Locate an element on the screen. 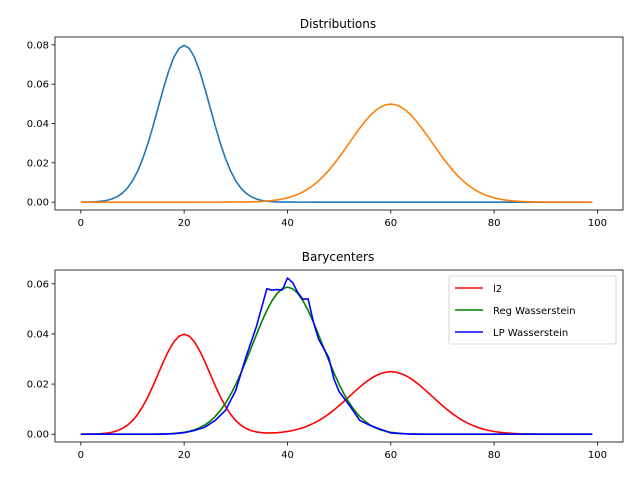 This screenshot has height=480, width=640. legend-l2-label: l2 is located at coordinates (497, 289).